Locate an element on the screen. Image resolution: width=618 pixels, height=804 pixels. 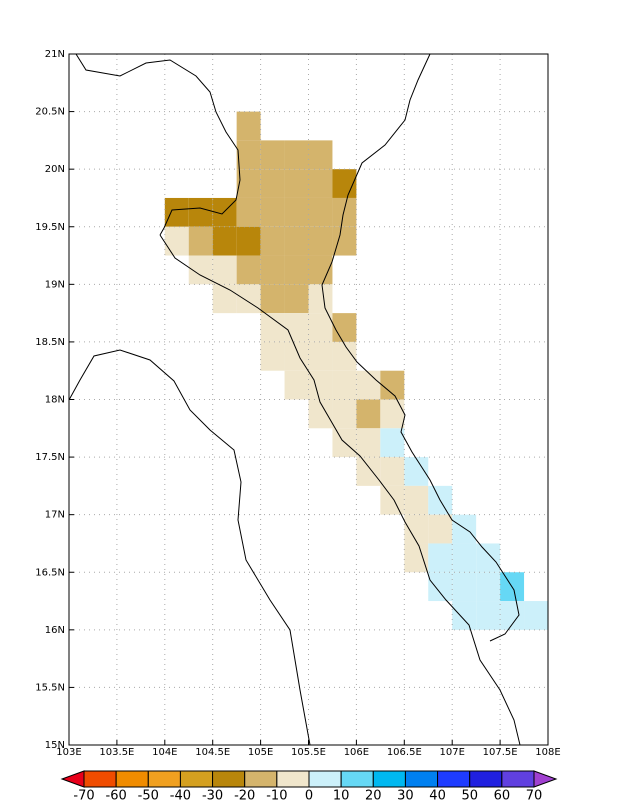
x-tick-label: 103.5E is located at coordinates (116, 752).